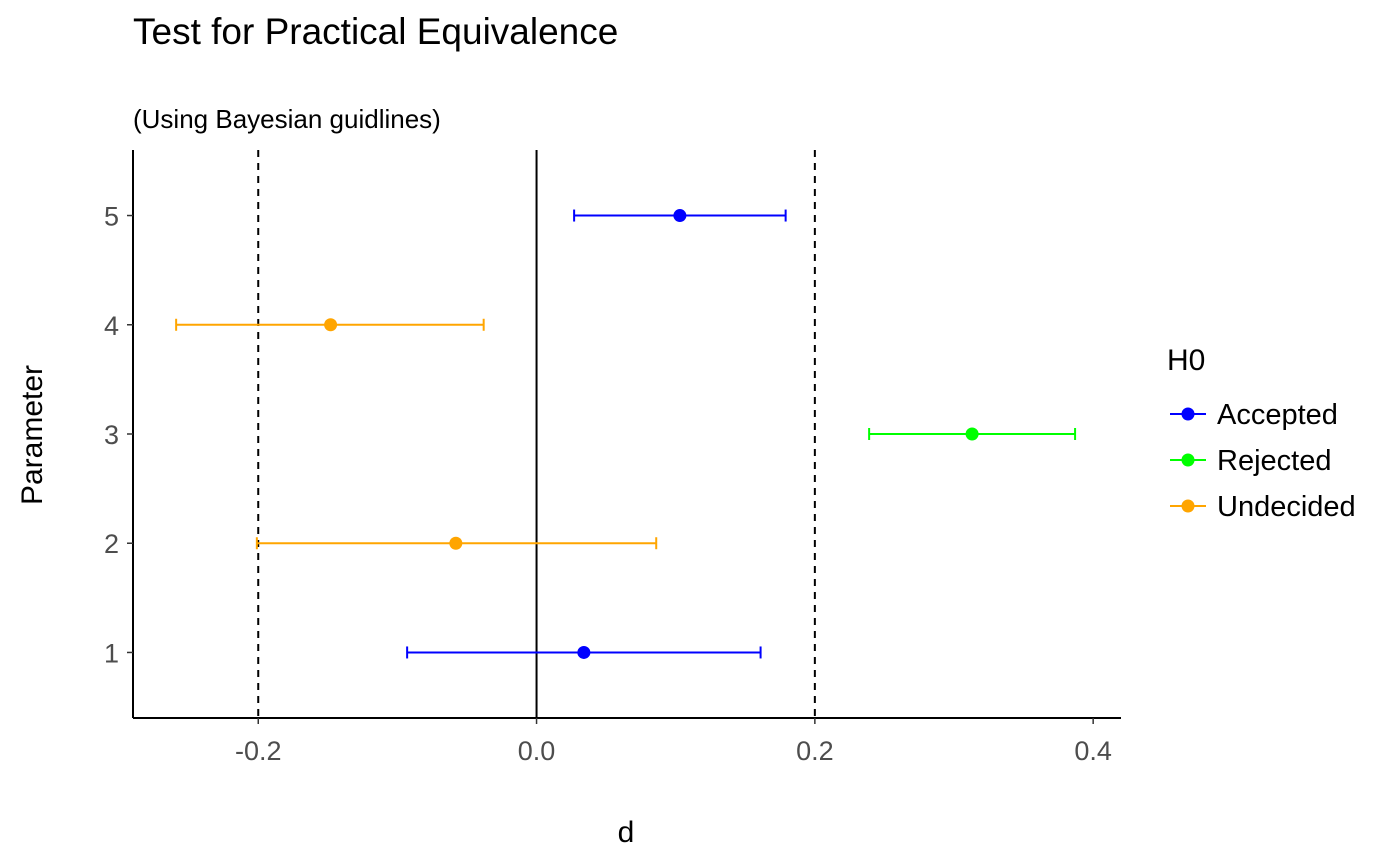  I want to click on x-tick-label: 0.0, so click(537, 751).